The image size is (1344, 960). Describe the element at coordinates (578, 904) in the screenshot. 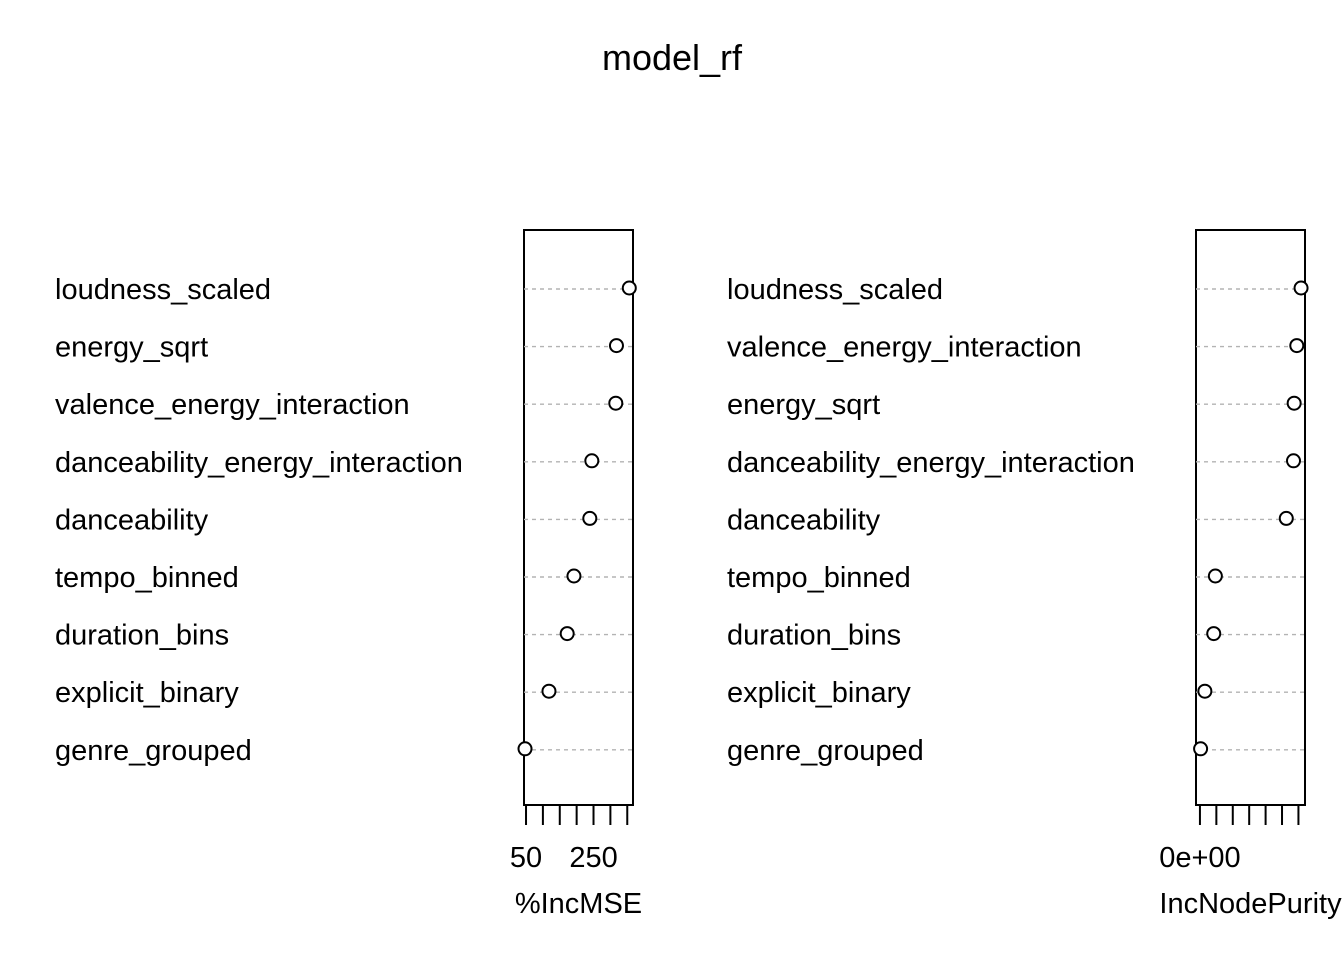

I see `x-axis-title: %IncMSE` at that location.